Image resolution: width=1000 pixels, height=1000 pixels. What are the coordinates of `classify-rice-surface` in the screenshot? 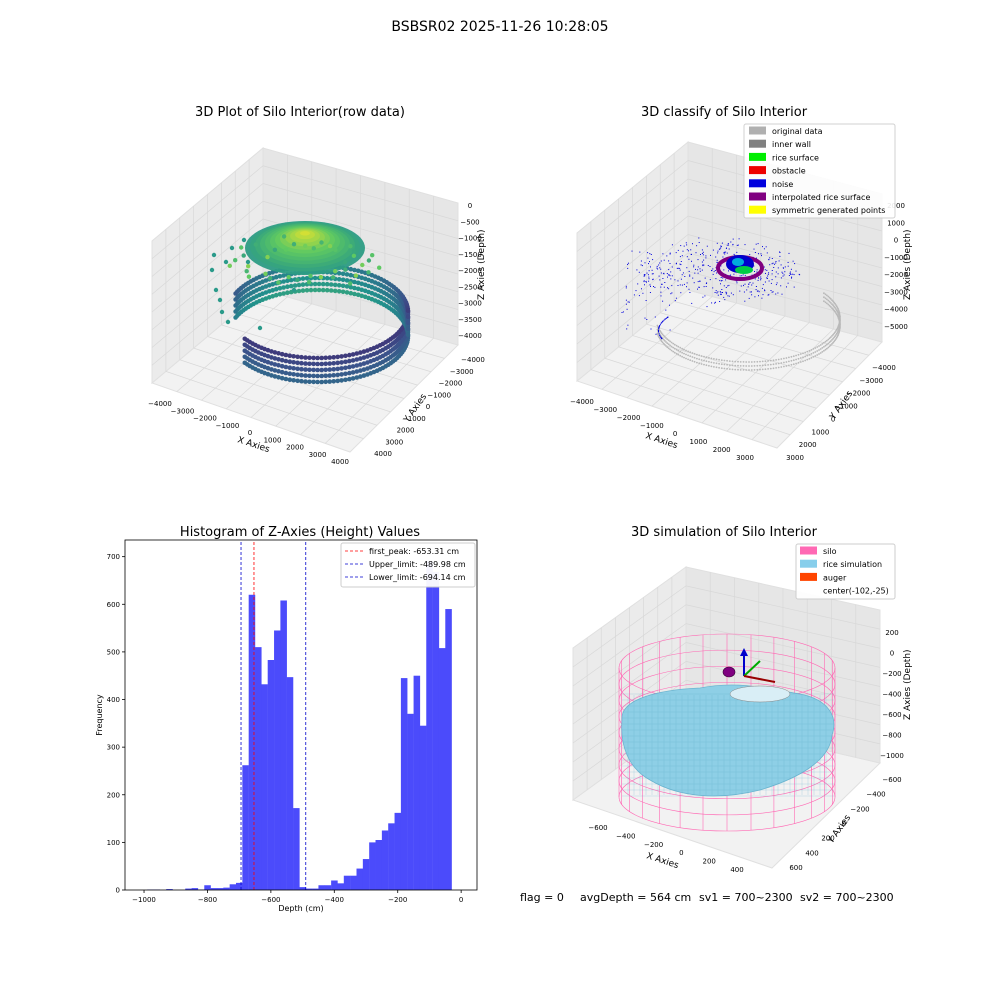 It's located at (740, 268).